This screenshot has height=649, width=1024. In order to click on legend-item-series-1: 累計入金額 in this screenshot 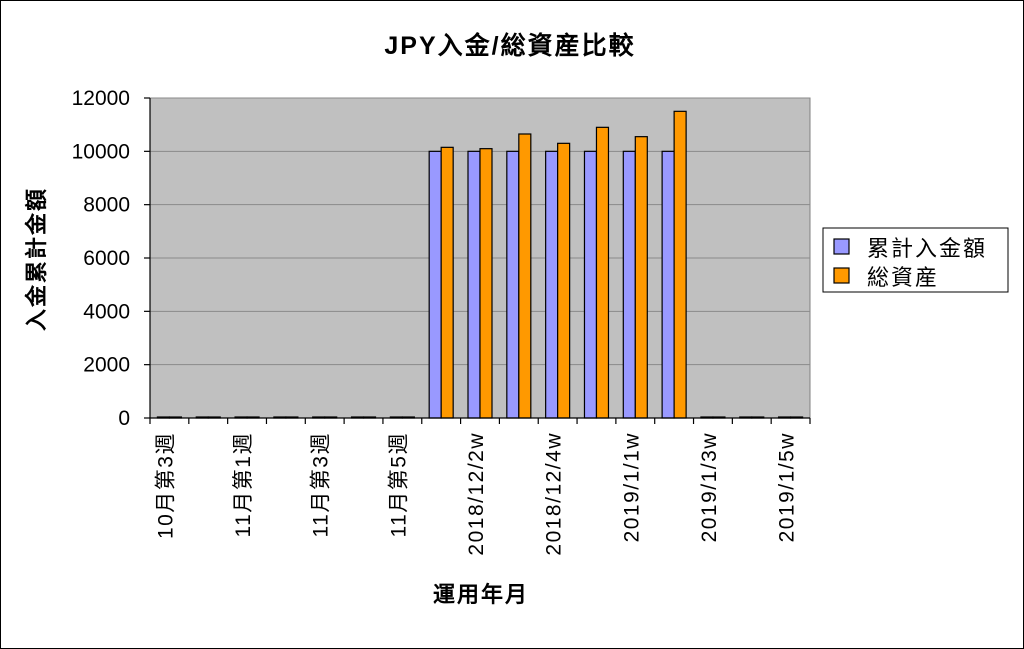, I will do `click(910, 248)`.